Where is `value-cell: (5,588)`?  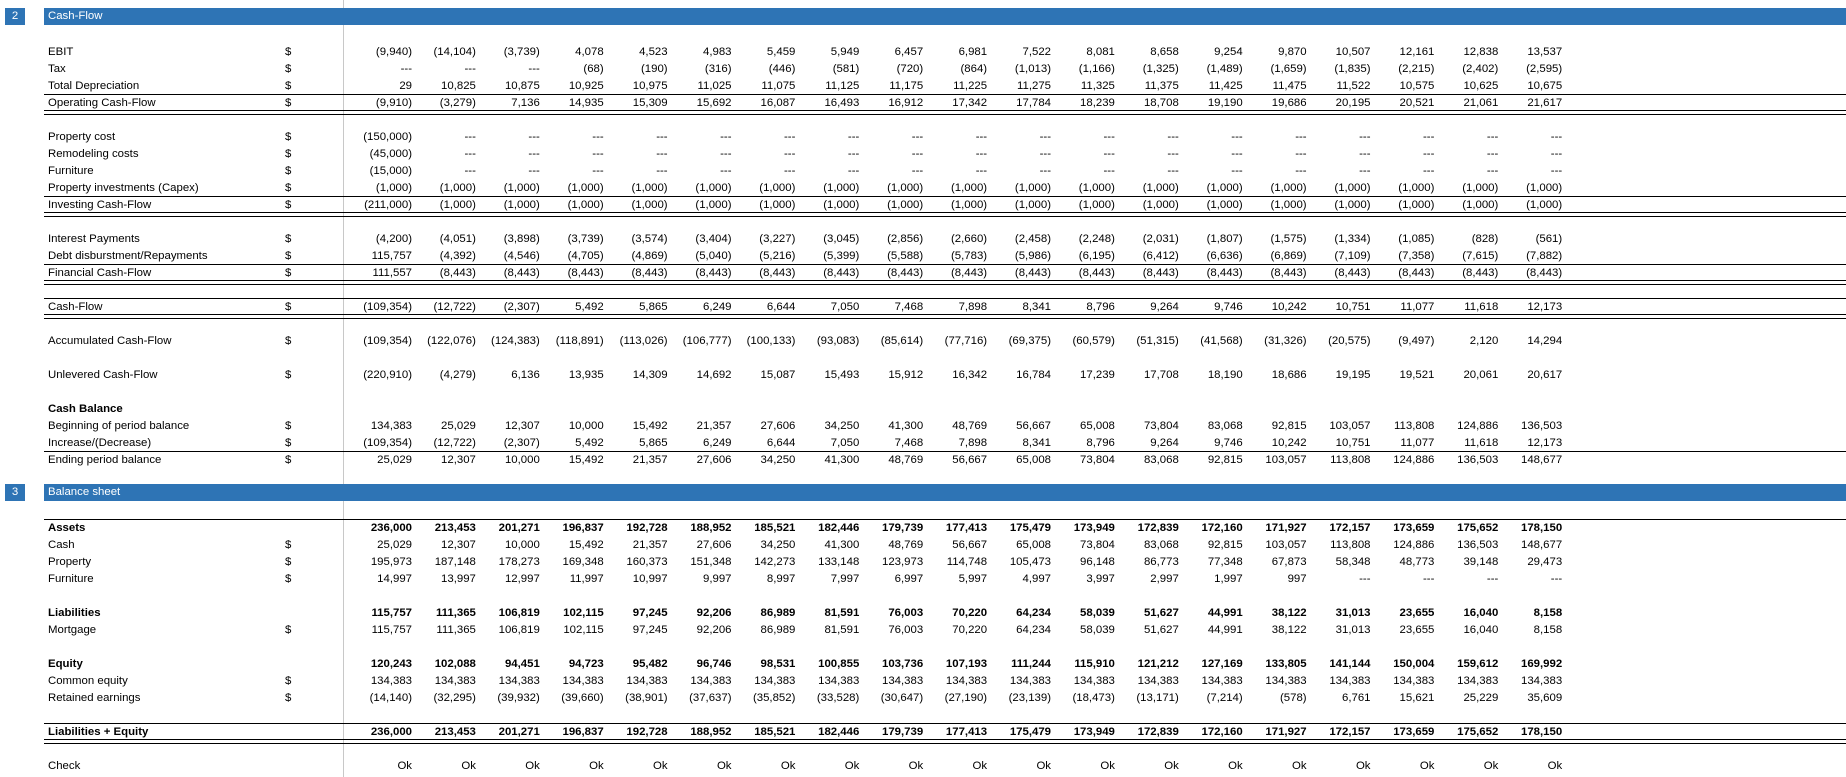
value-cell: (5,588) is located at coordinates (905, 256).